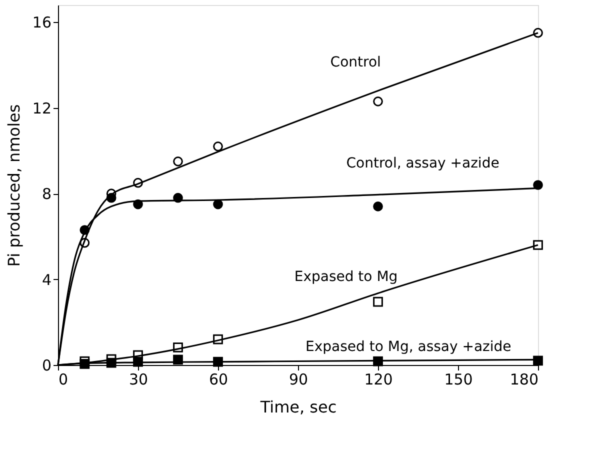  I want to click on y-tick-label: 0, so click(47, 365).